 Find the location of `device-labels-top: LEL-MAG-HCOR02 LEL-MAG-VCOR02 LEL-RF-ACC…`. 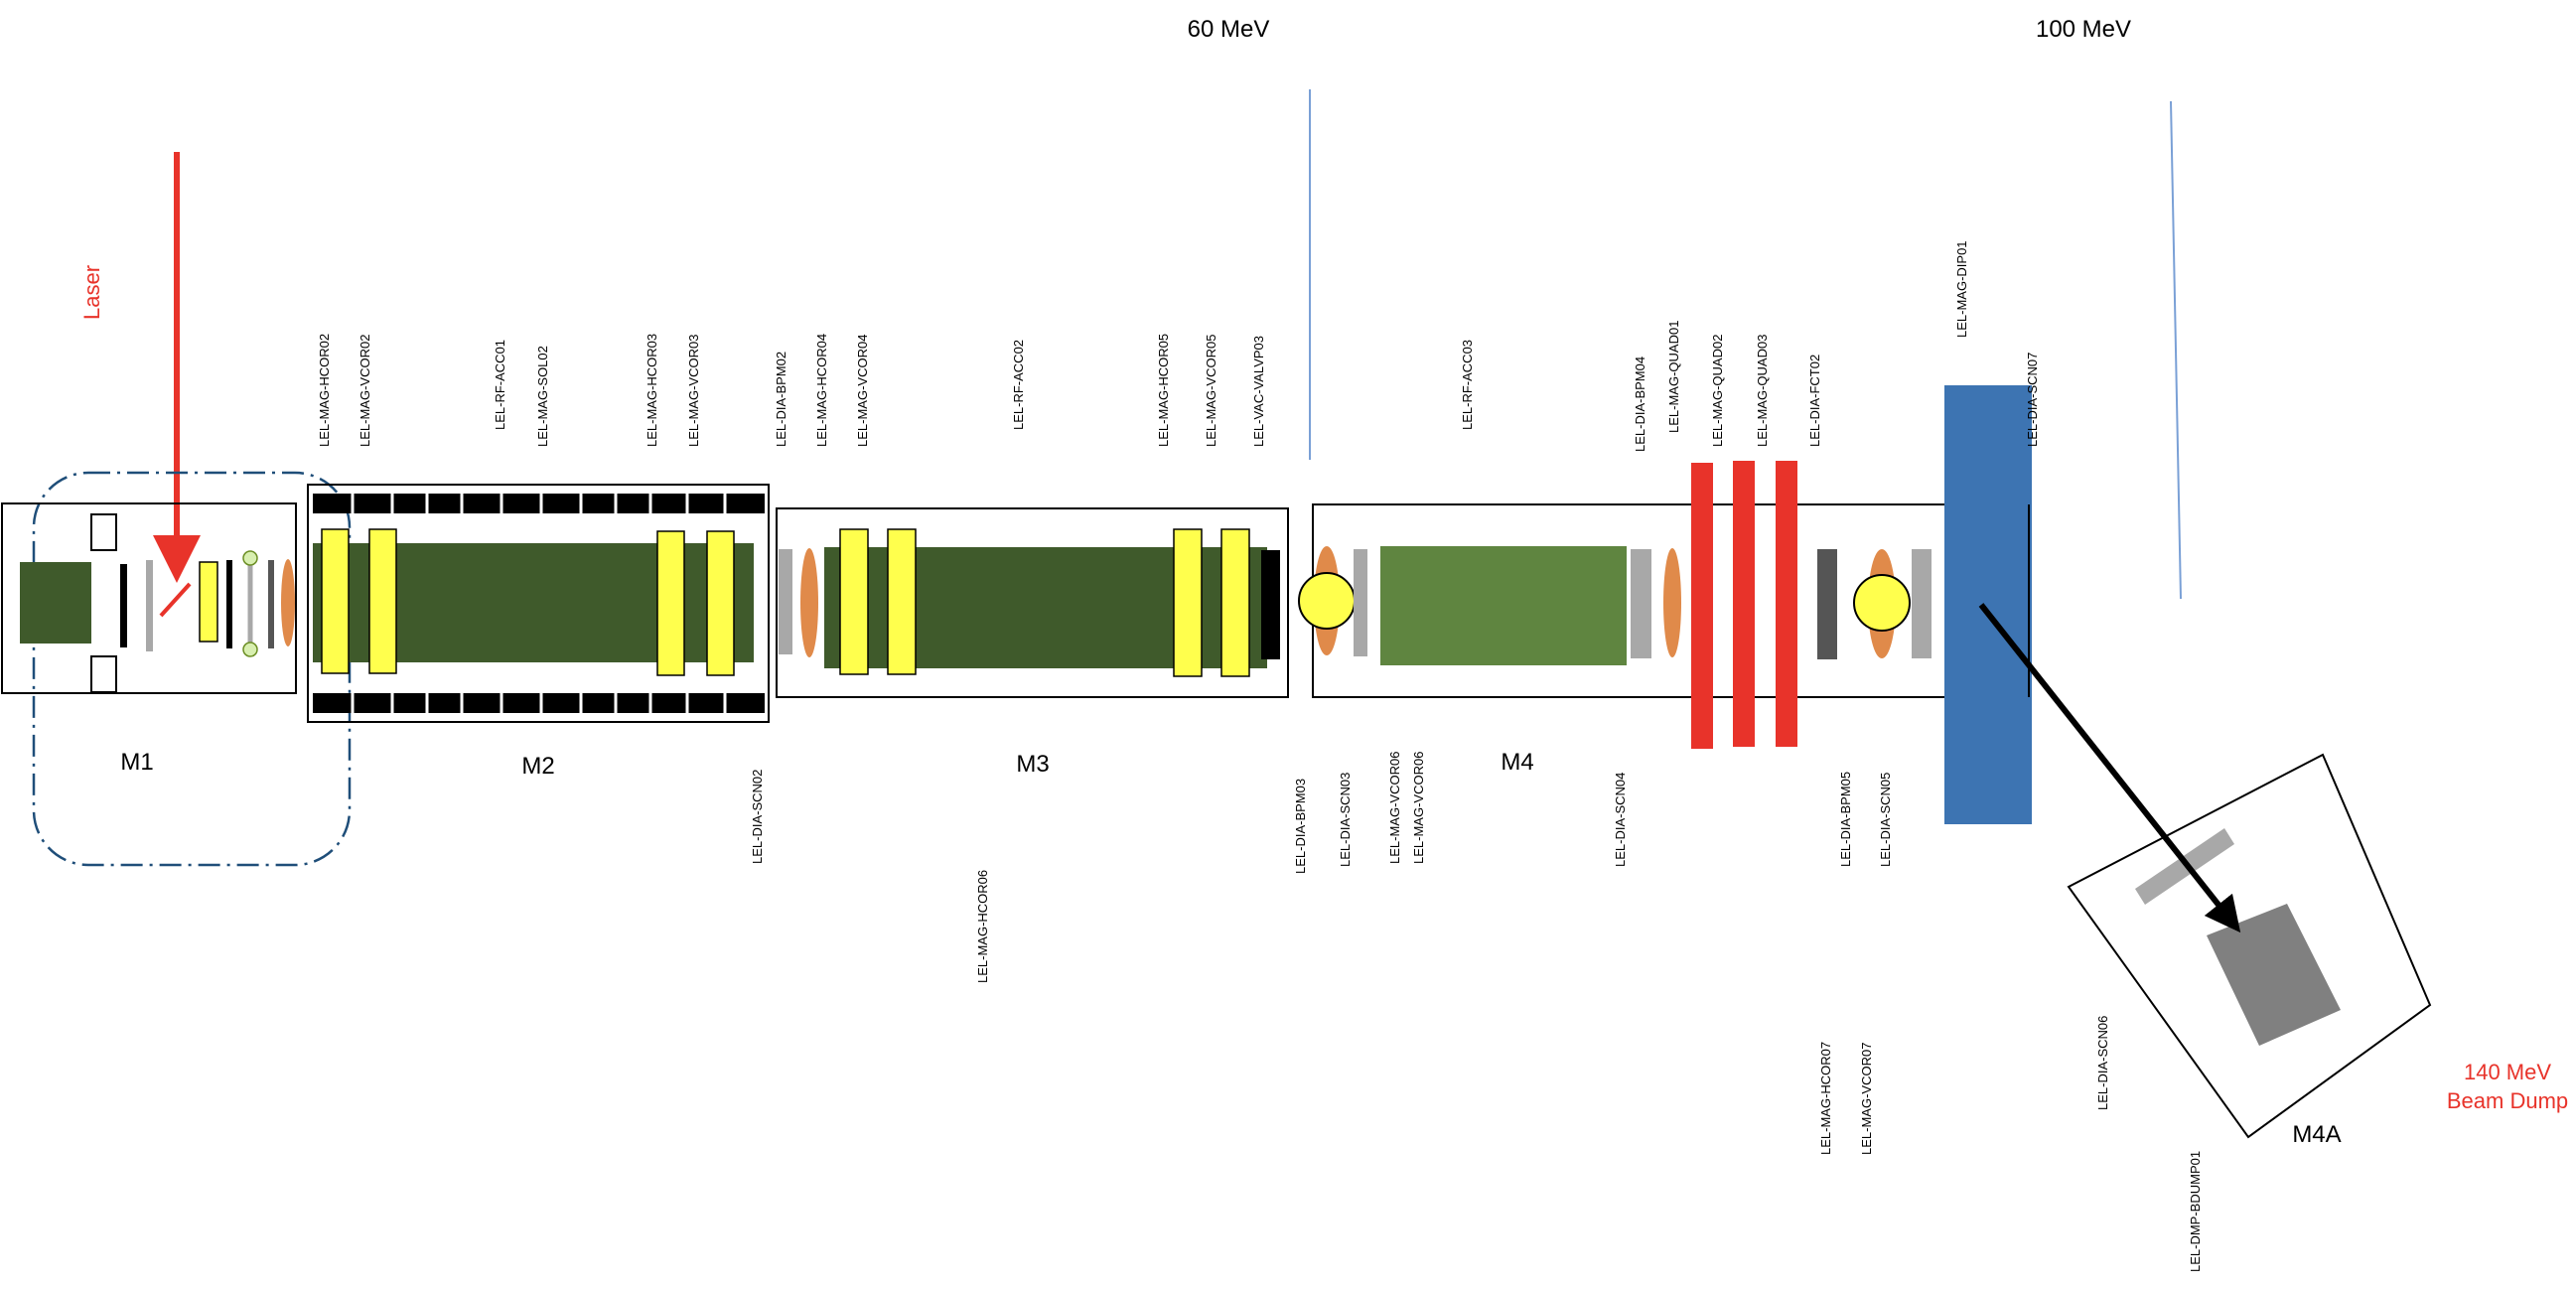

device-labels-top: LEL-MAG-HCOR02 LEL-MAG-VCOR02 LEL-RF-ACC… is located at coordinates (1179, 346).